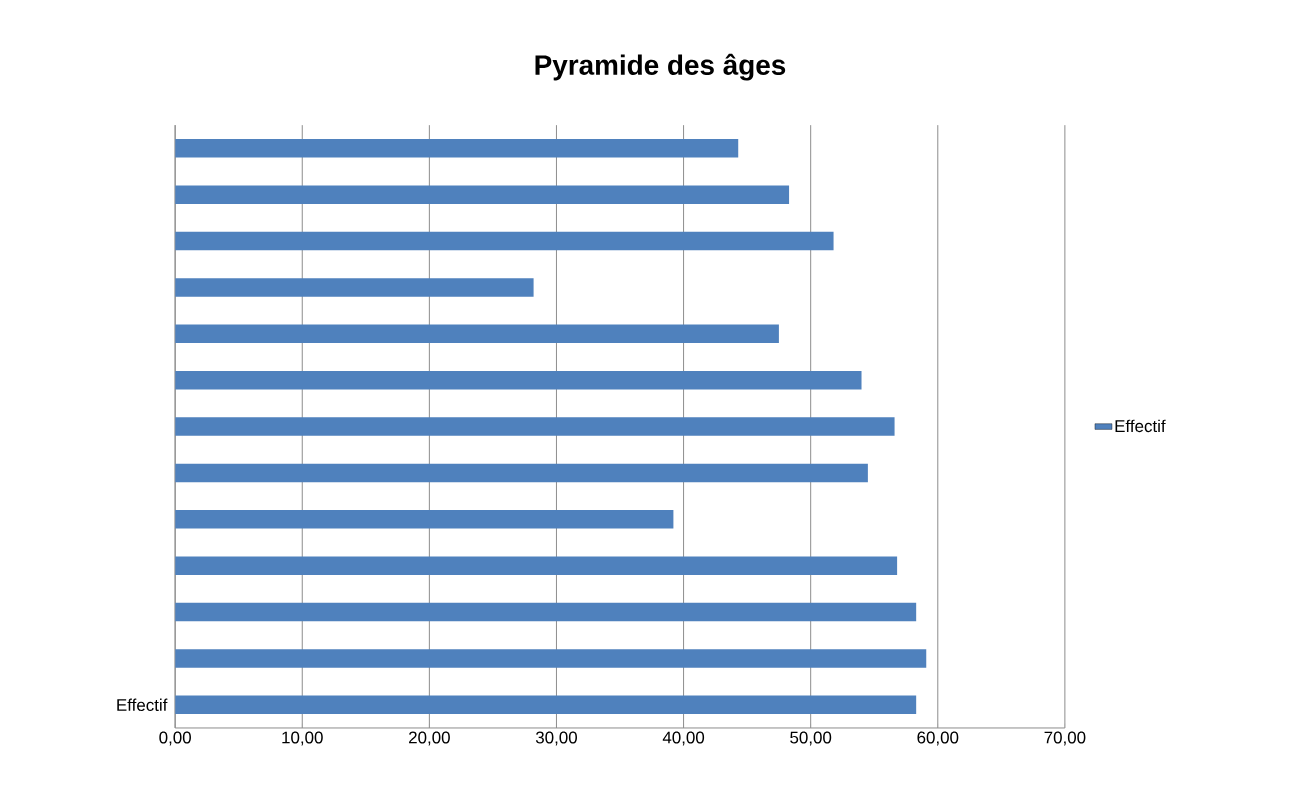  Describe the element at coordinates (1140, 426) in the screenshot. I see `legend-label: Effectif` at that location.